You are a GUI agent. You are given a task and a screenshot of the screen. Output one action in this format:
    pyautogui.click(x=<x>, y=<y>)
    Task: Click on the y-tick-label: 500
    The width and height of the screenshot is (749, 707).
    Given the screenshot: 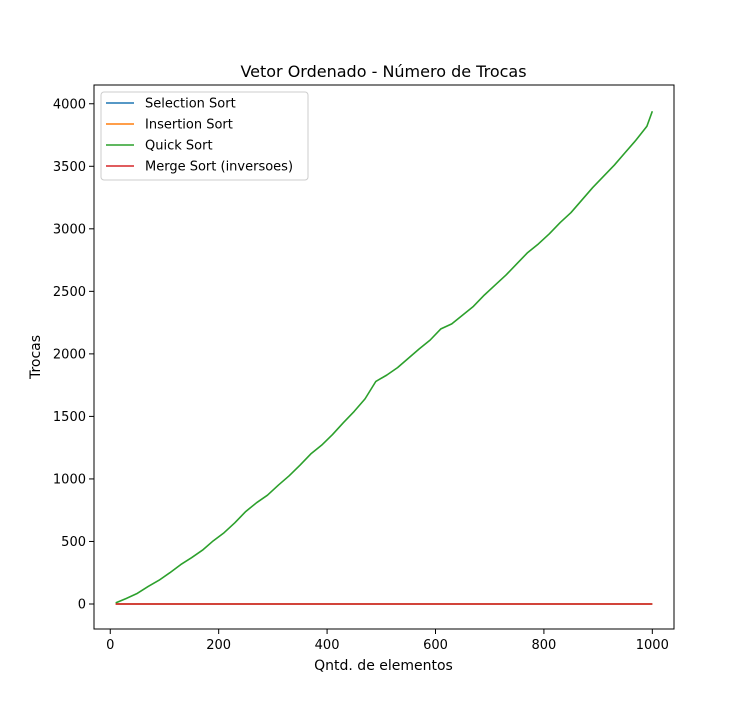 What is the action you would take?
    pyautogui.click(x=73, y=542)
    